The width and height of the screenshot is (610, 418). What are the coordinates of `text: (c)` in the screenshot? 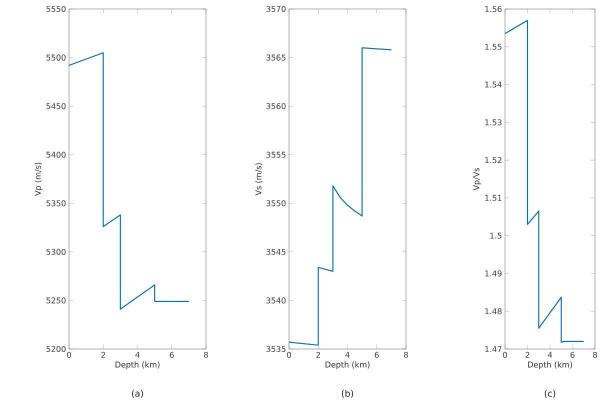 It's located at (550, 394).